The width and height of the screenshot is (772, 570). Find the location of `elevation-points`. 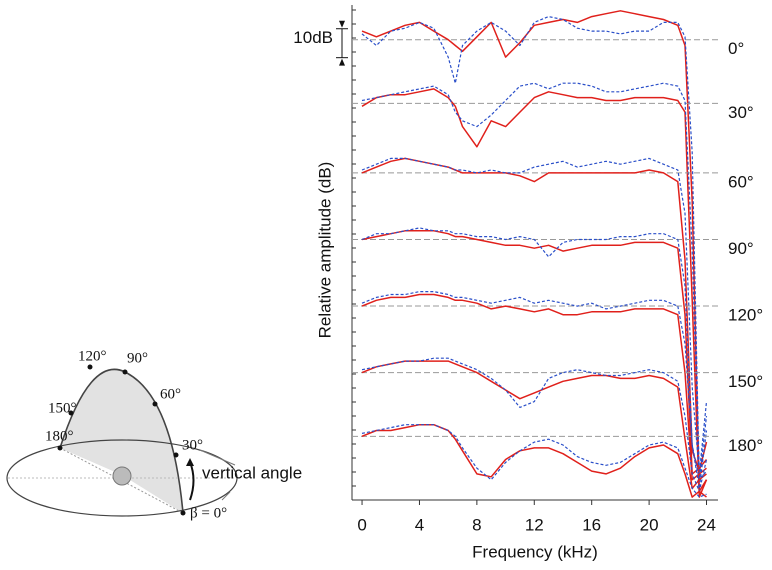

elevation-points is located at coordinates (121, 440).